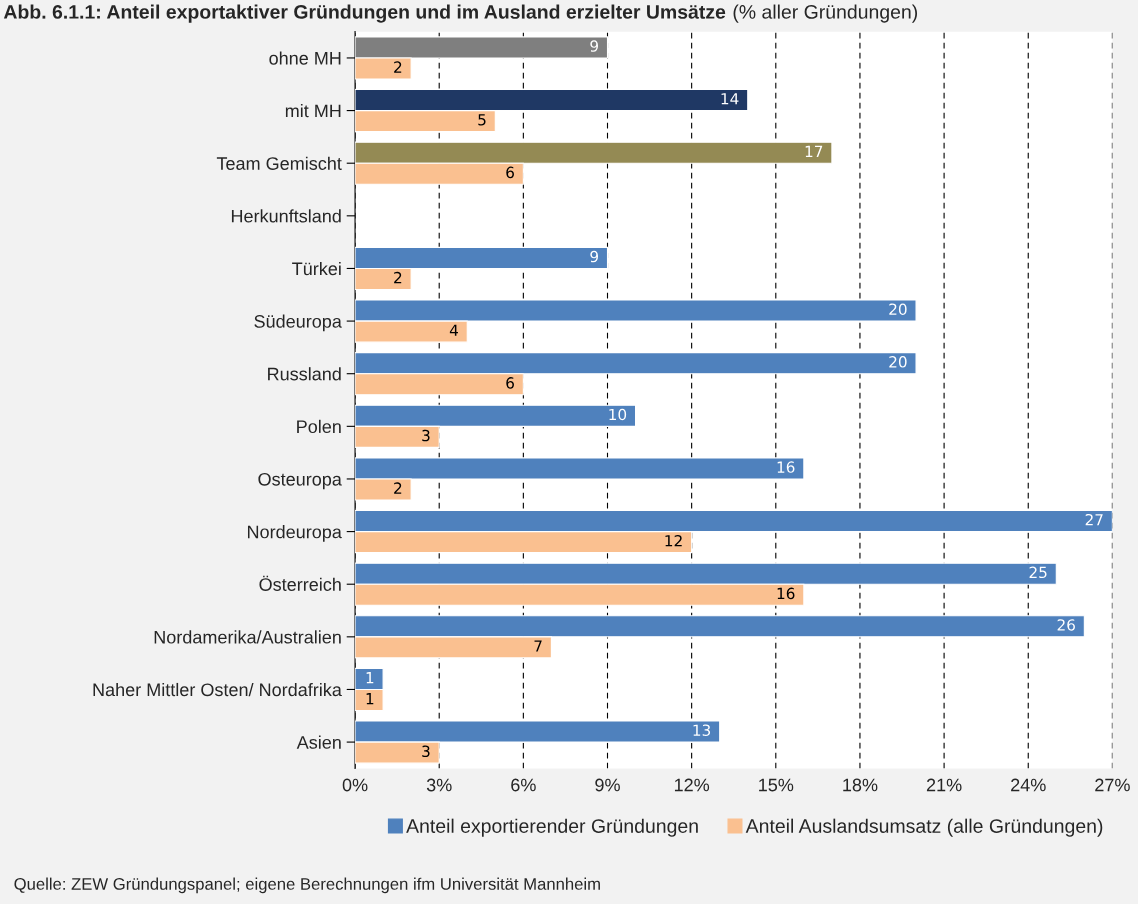 This screenshot has width=1138, height=904. I want to click on y-tick-label: Herkunftsland, so click(286, 216).